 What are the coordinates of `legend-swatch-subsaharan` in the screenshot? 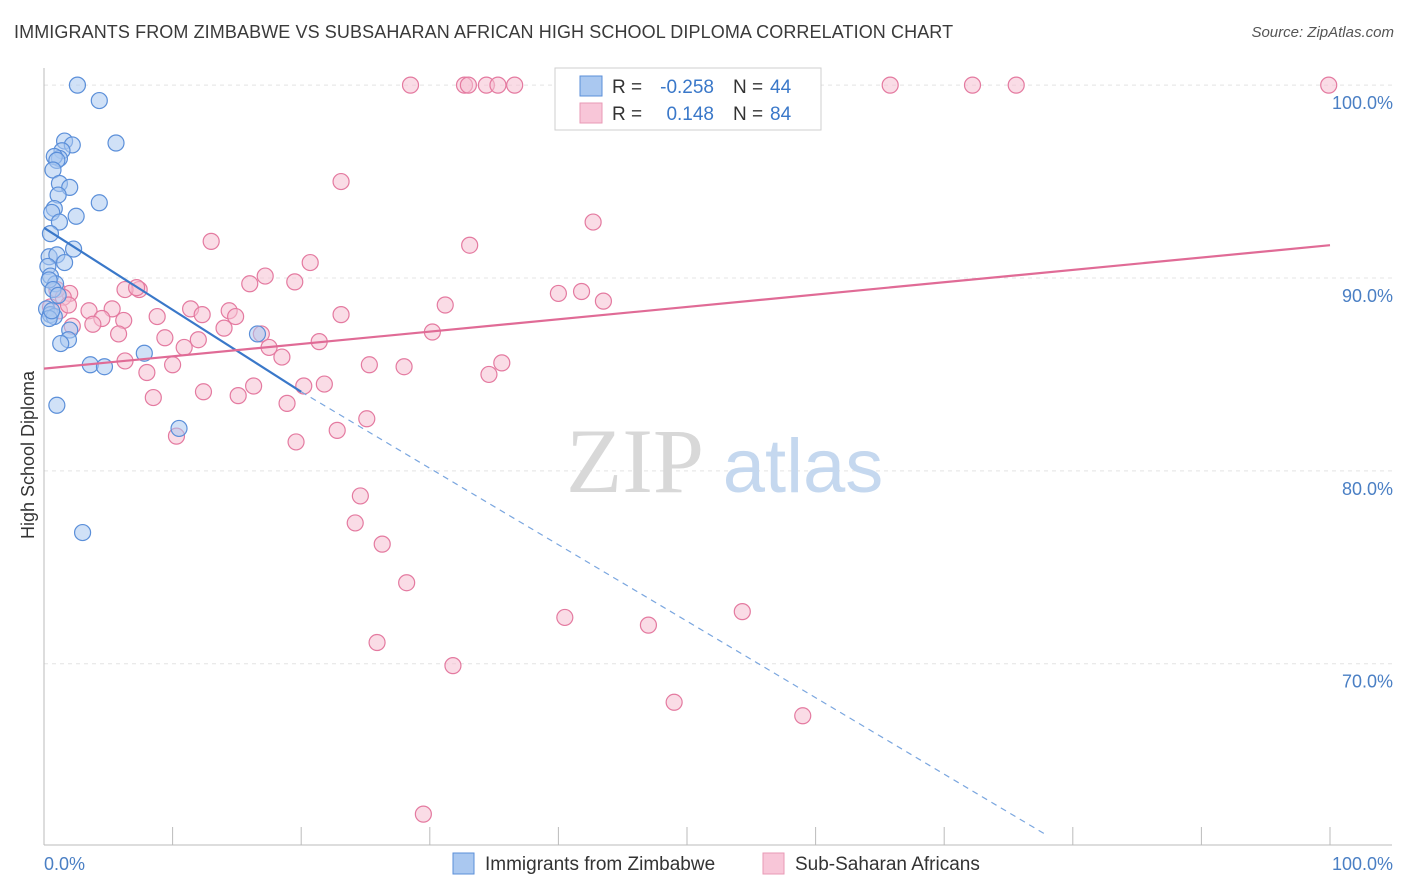 It's located at (773, 863).